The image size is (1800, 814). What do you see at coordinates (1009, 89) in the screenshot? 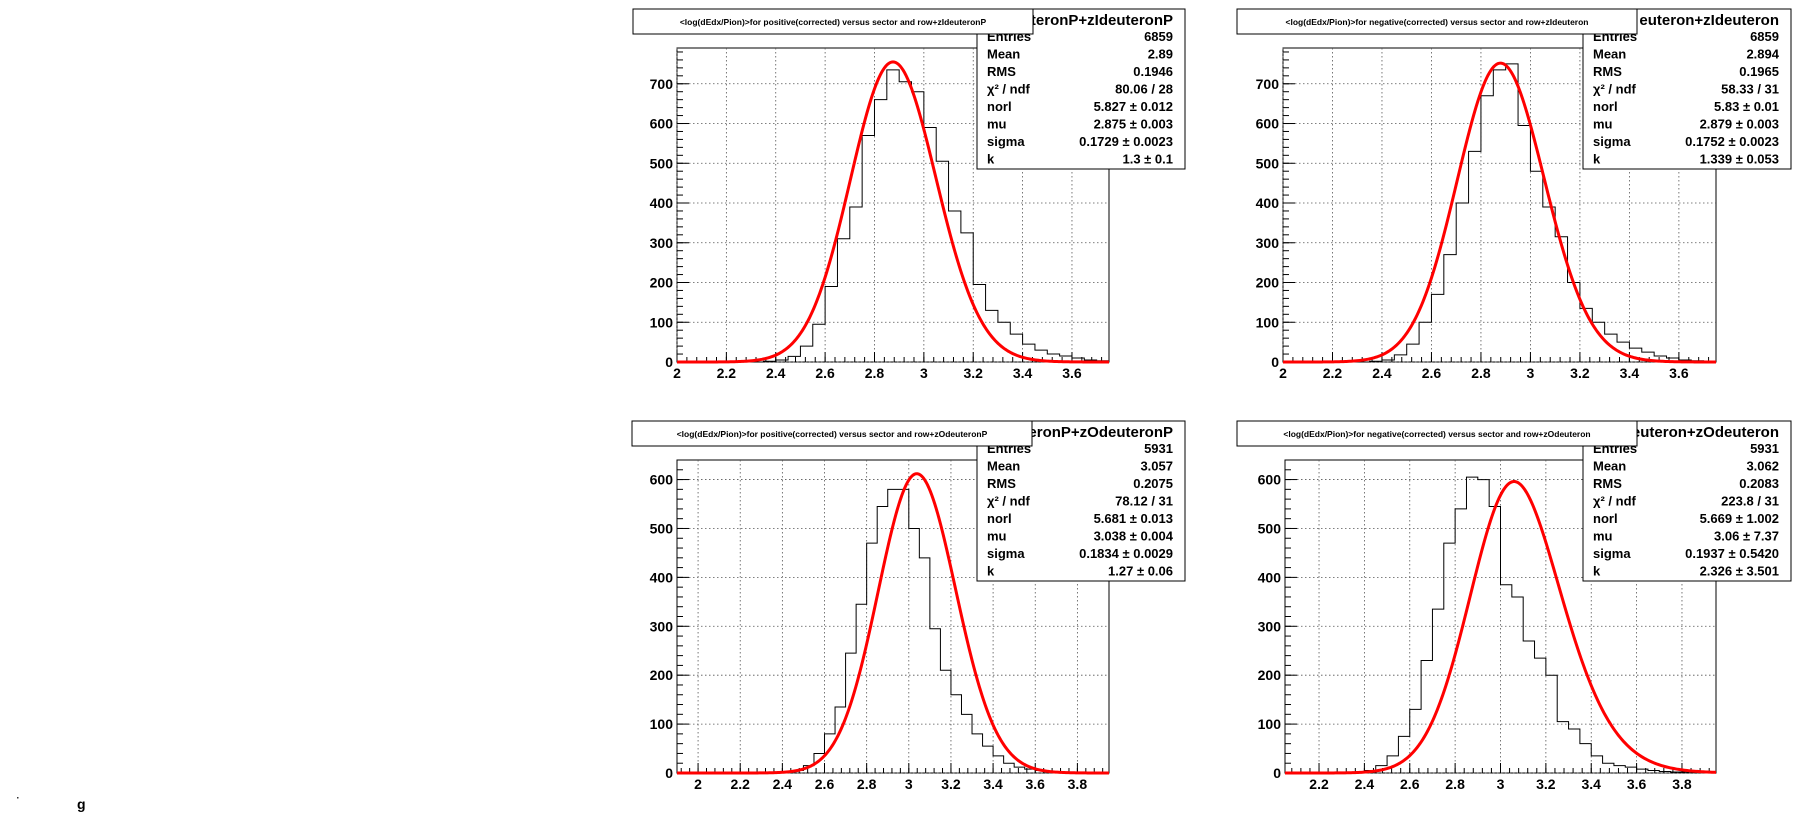
I see `stat-label: χ² / ndf` at bounding box center [1009, 89].